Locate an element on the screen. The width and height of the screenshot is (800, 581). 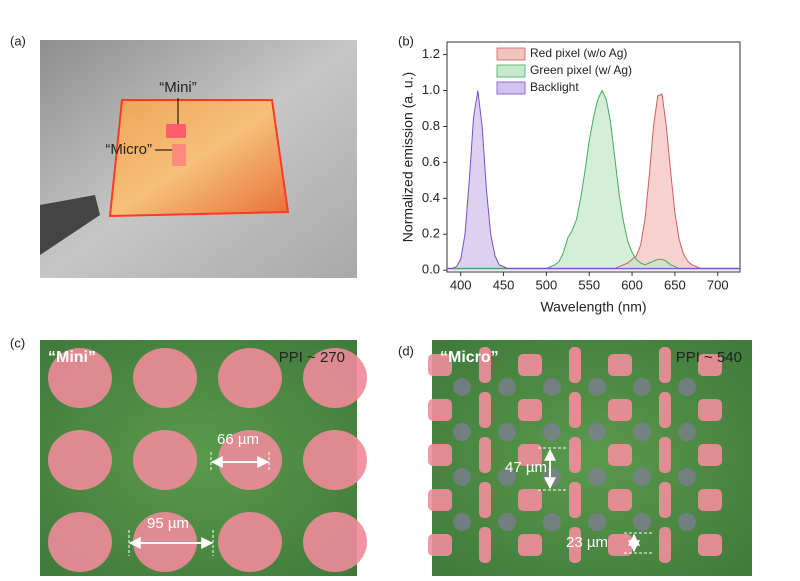
x-tick-label: 650 is located at coordinates (675, 284).